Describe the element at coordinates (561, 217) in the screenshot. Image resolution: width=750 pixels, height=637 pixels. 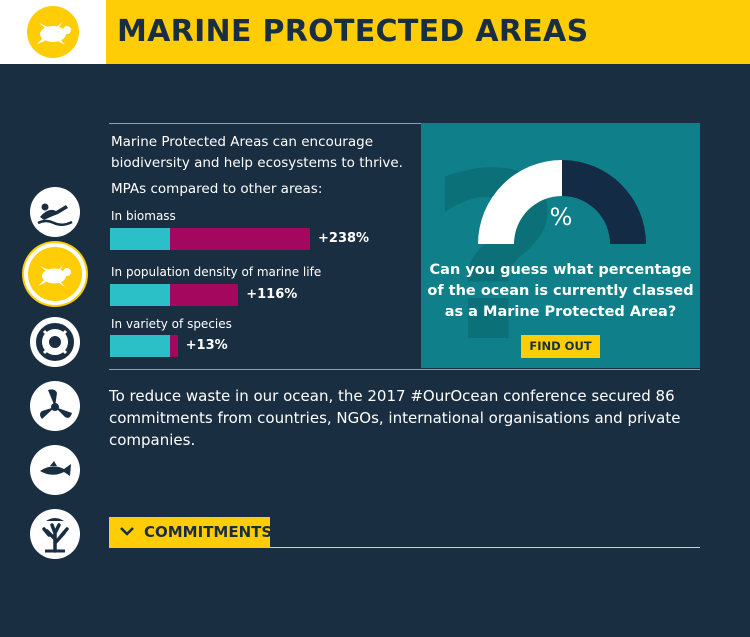
I see `percent-symbol: %` at that location.